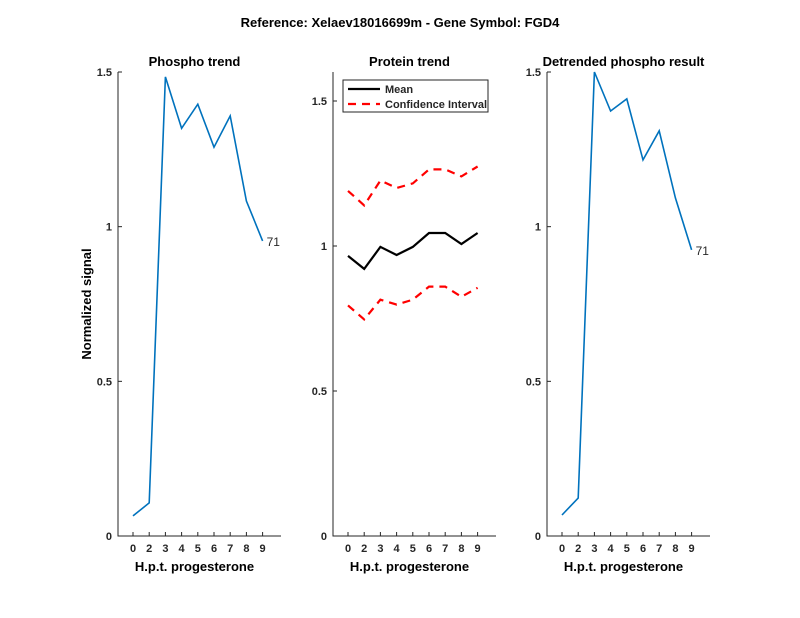 This screenshot has width=800, height=618. I want to click on legend: Mean Confidence Interval, so click(415, 96).